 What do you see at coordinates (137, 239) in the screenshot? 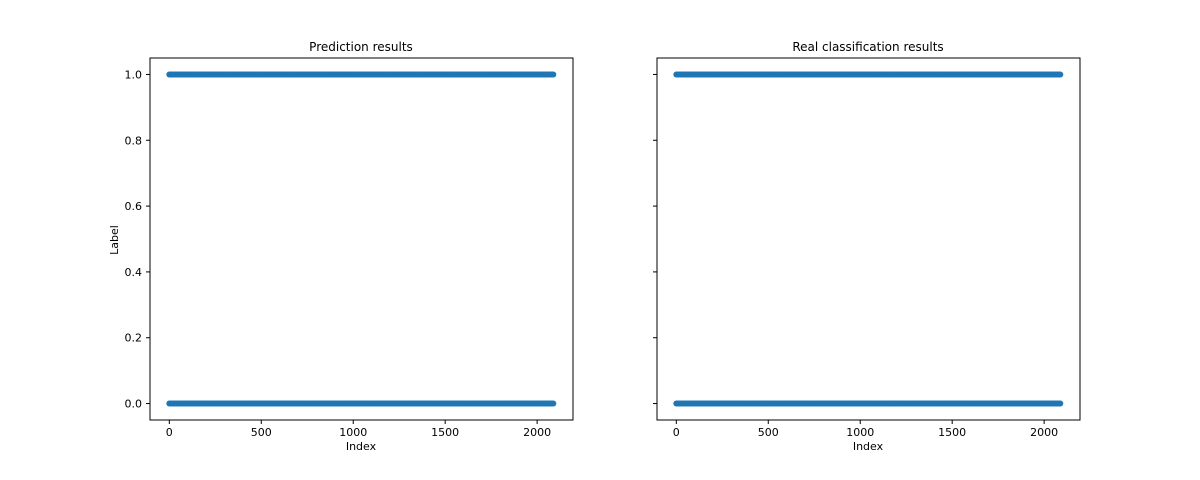
I see `y-axis-ticks: 0.0 0.2 0.4 0.6 0.8 1.0` at bounding box center [137, 239].